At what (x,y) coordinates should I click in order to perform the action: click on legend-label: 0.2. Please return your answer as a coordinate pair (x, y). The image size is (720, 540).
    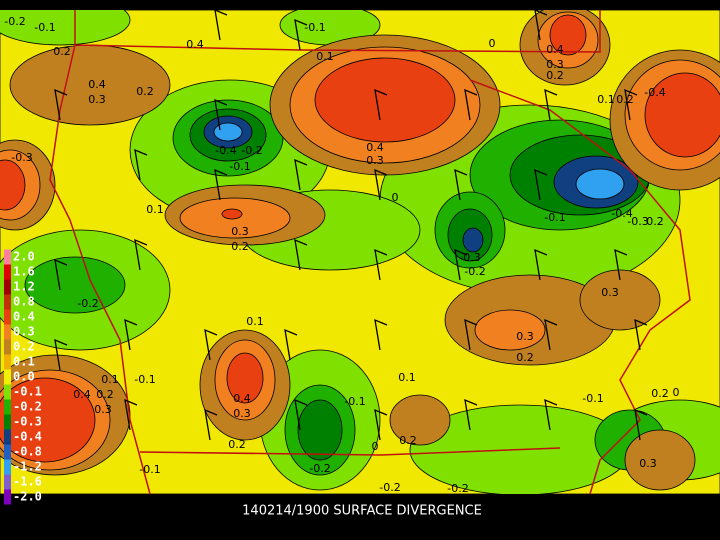
    Looking at the image, I should click on (24, 347).